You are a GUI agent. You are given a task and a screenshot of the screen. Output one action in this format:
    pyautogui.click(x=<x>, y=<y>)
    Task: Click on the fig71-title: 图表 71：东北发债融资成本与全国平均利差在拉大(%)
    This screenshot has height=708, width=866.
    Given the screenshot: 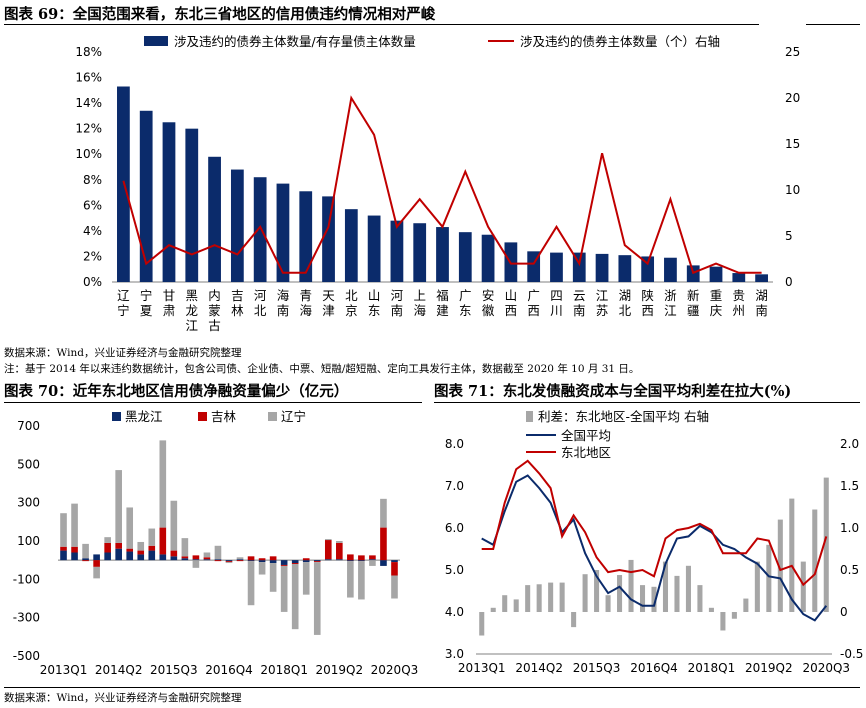 What is the action you would take?
    pyautogui.click(x=613, y=391)
    